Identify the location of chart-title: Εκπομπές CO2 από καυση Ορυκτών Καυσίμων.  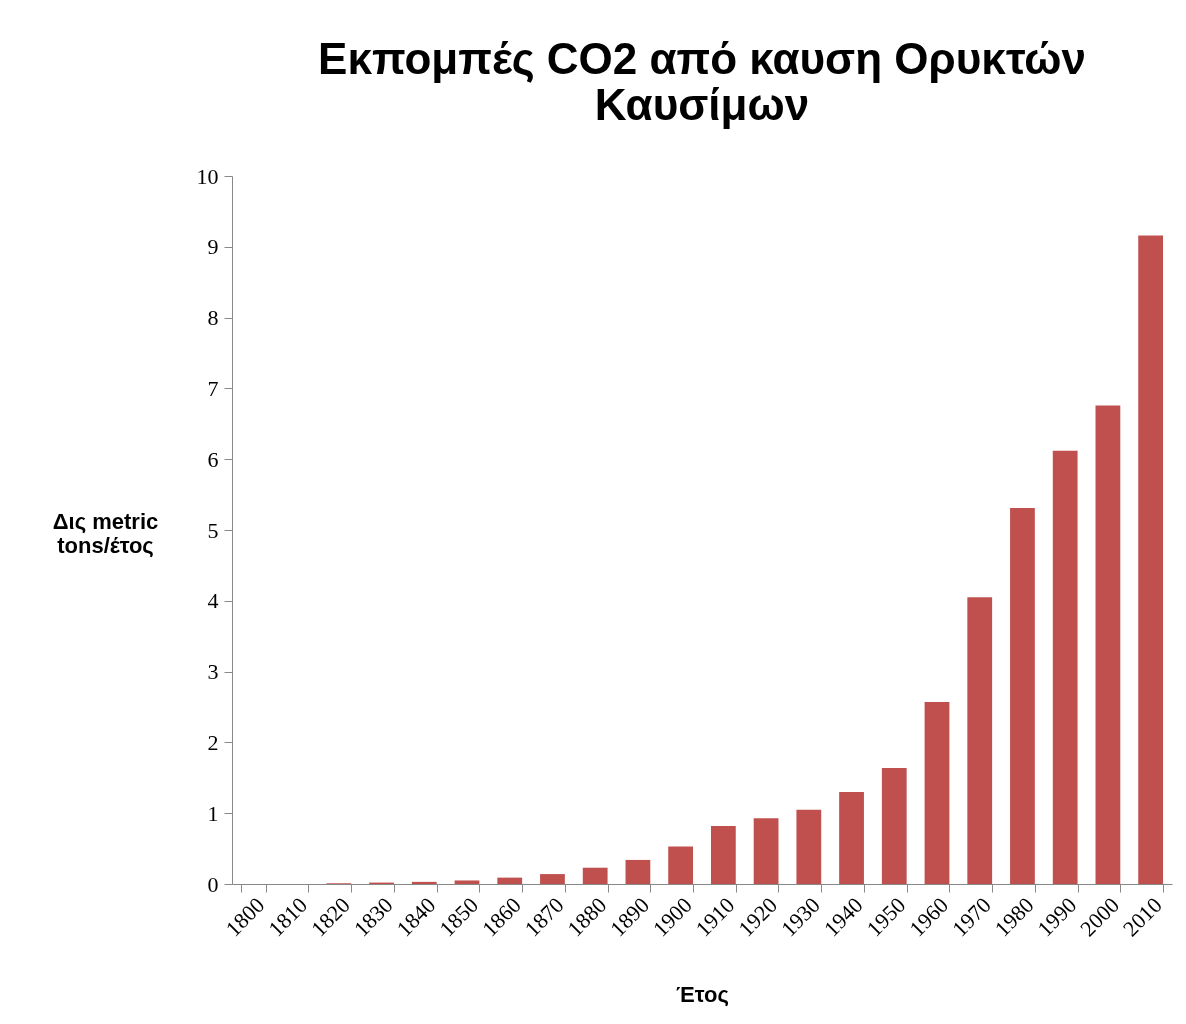
(702, 81).